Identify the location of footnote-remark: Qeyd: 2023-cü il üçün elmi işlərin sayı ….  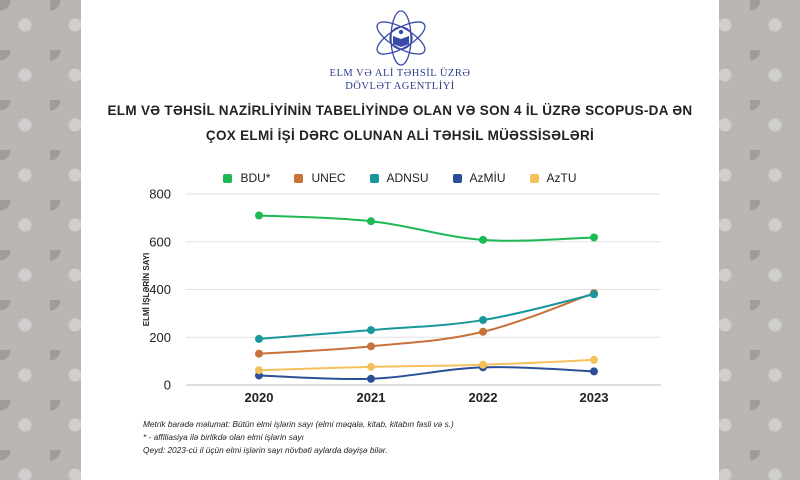
(265, 450).